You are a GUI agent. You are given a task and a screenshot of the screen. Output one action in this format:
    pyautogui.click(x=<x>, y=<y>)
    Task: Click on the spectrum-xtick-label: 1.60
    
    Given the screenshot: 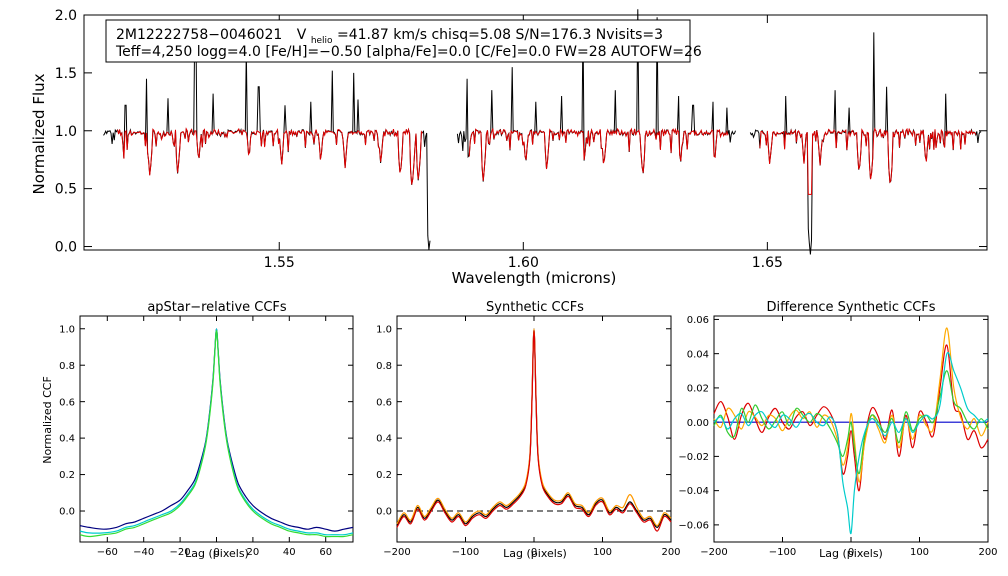 What is the action you would take?
    pyautogui.click(x=523, y=263)
    